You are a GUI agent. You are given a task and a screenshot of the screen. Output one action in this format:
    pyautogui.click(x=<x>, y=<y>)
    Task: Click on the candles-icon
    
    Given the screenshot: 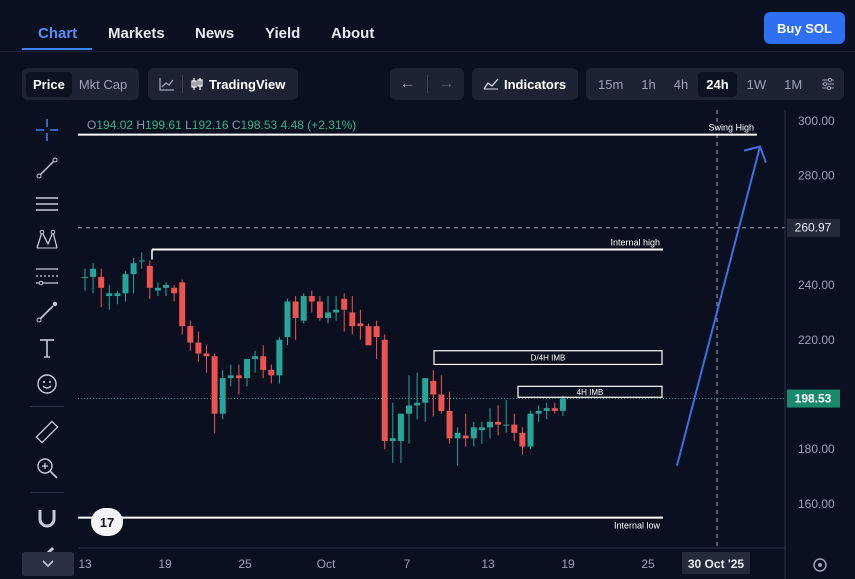 What is the action you would take?
    pyautogui.click(x=197, y=84)
    